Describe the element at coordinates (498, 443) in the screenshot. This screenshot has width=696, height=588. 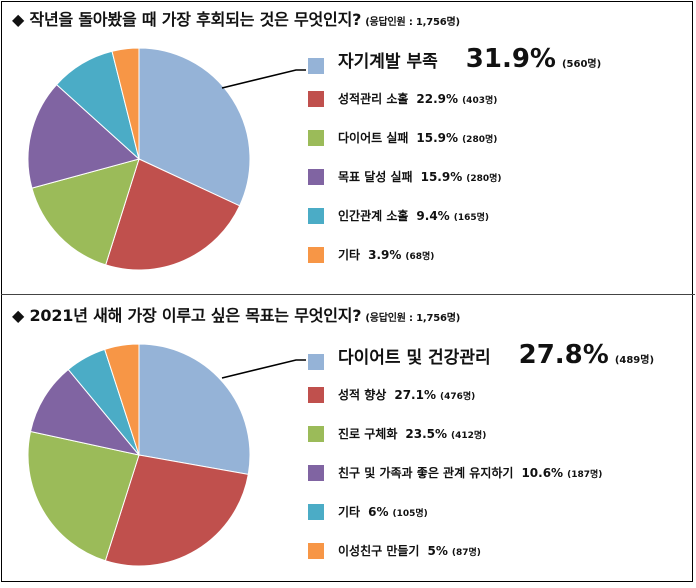
I see `legend-item: 진로 구체화 23.5% (412명)` at that location.